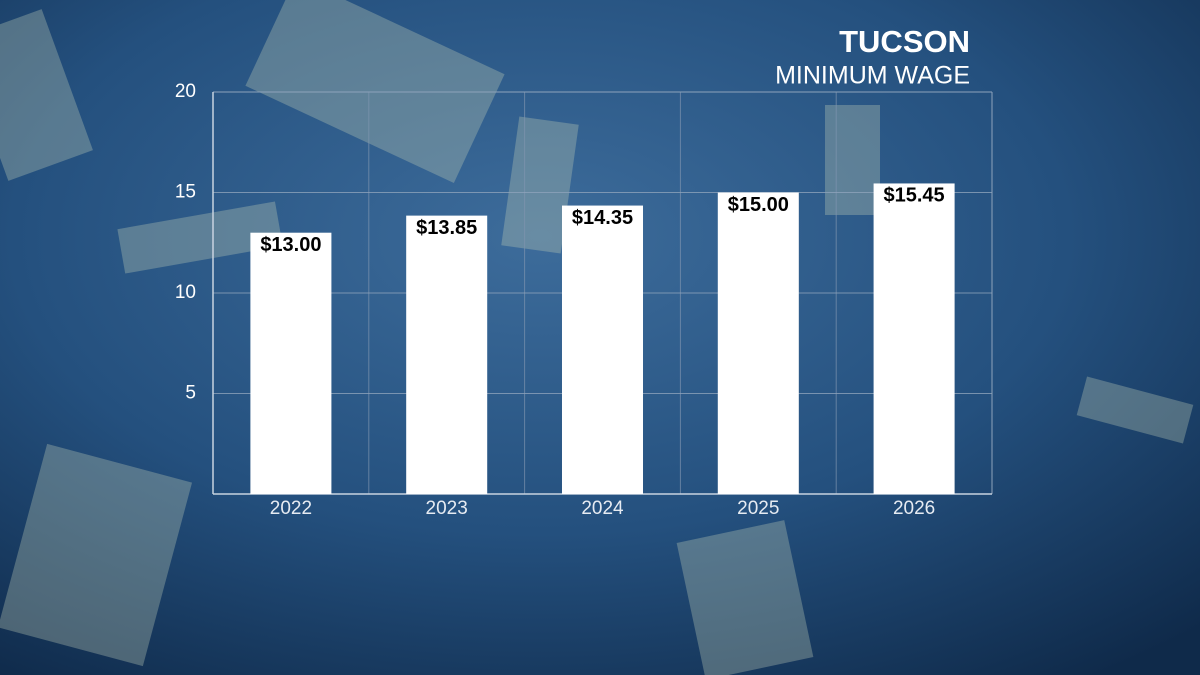  What do you see at coordinates (446, 228) in the screenshot?
I see `value-label: $13.85` at bounding box center [446, 228].